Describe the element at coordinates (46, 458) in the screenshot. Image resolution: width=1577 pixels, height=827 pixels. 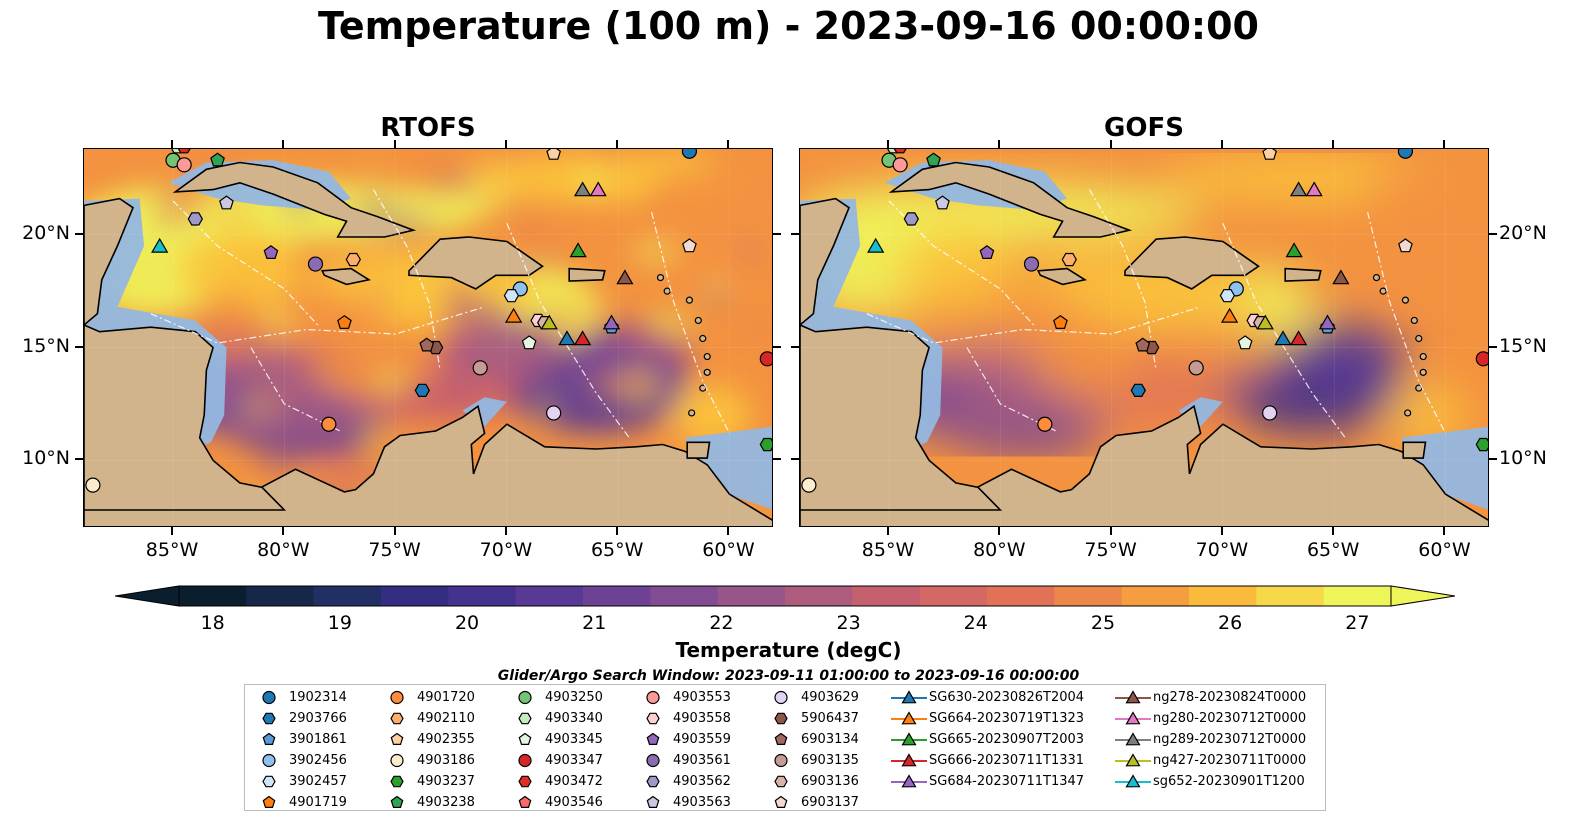
I see `lat-label-left: 10°N` at that location.